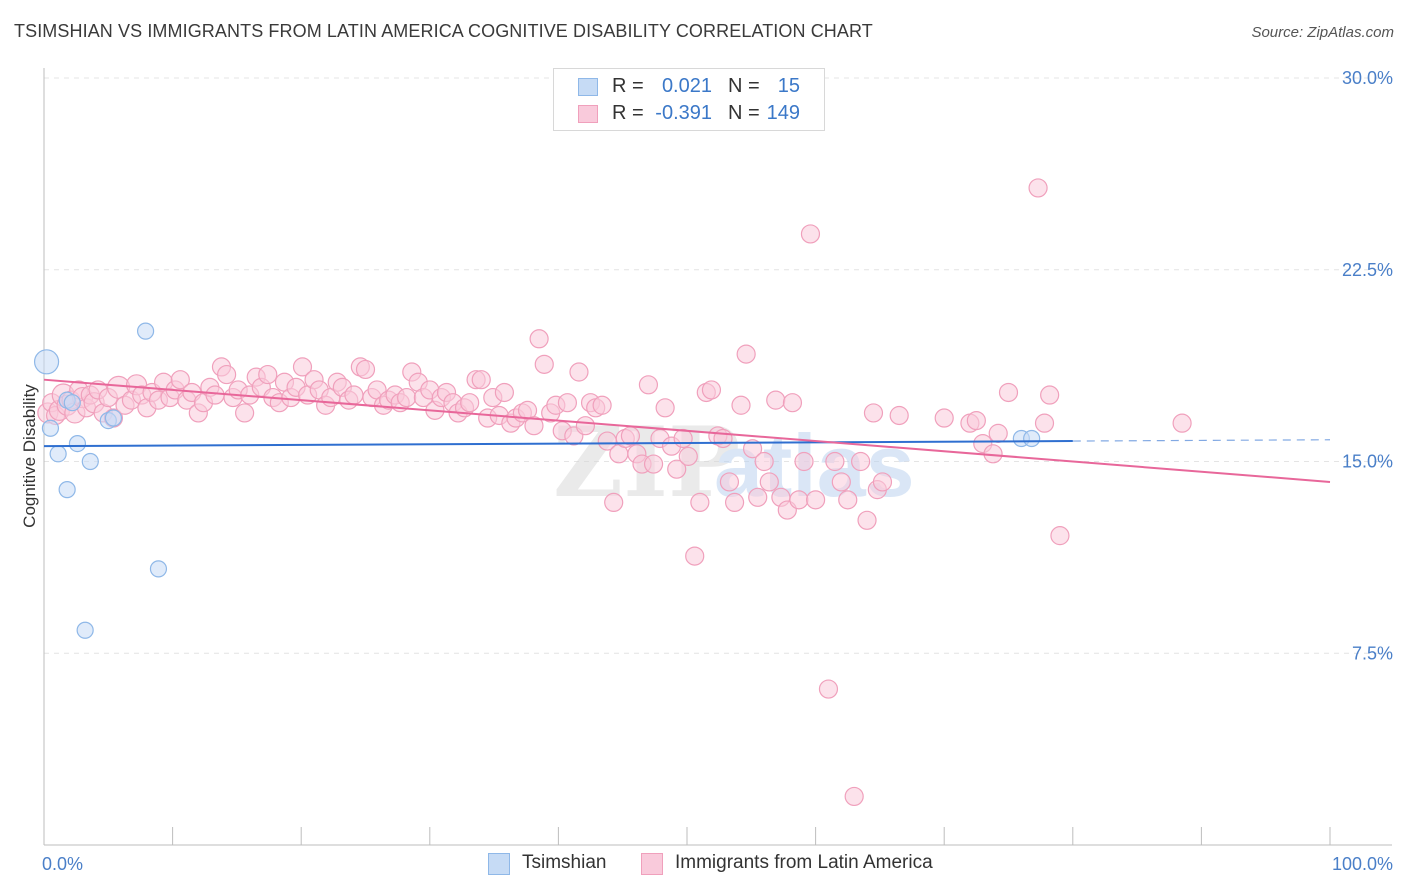 The width and height of the screenshot is (1406, 892). Describe the element at coordinates (801, 865) in the screenshot. I see `bottom-legend-latin-america: Immigrants from Latin America` at that location.